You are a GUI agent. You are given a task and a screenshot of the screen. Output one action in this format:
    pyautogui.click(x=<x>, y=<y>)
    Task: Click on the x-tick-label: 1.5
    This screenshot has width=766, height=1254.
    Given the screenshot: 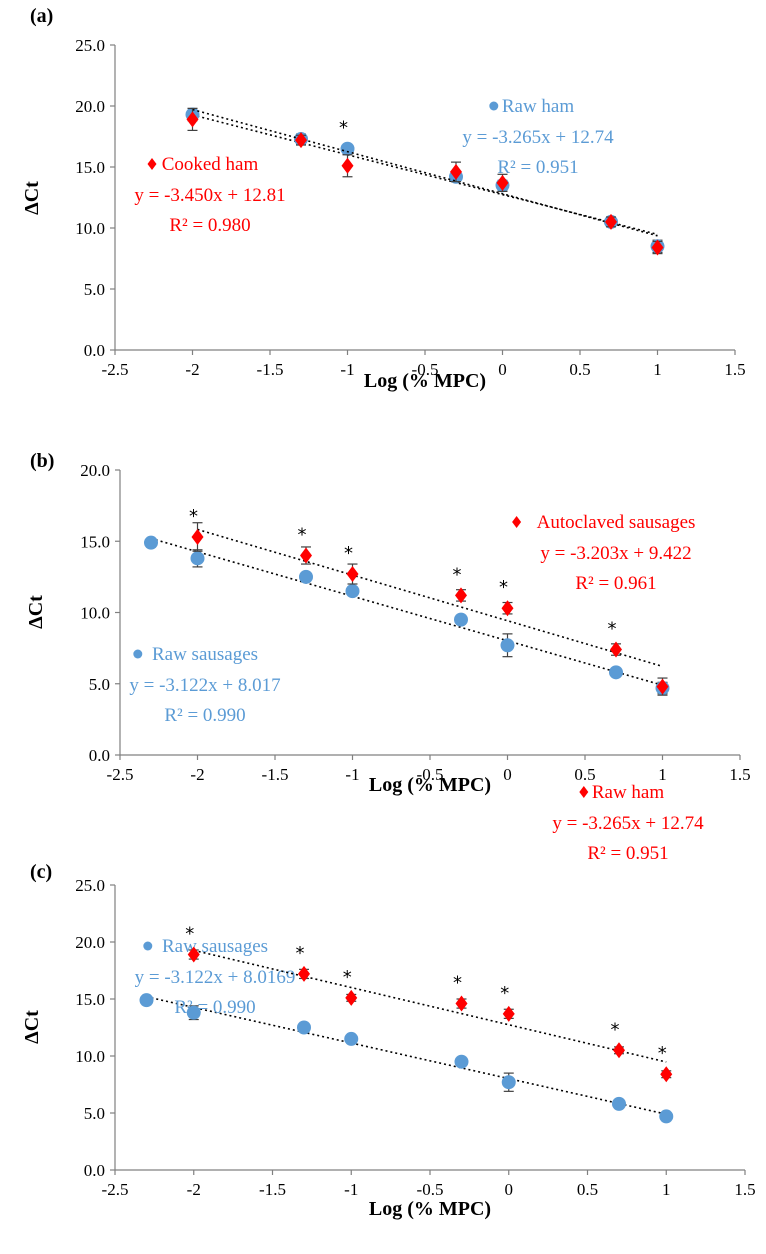 What is the action you would take?
    pyautogui.click(x=739, y=774)
    